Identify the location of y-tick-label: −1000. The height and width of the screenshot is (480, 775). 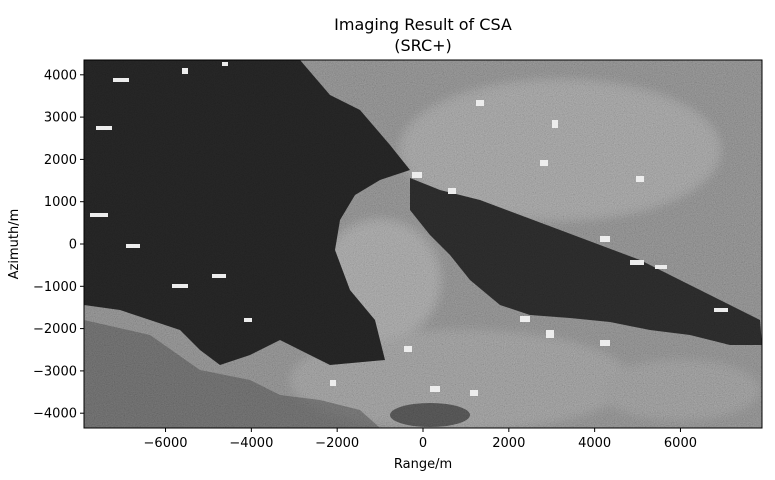
(55, 287).